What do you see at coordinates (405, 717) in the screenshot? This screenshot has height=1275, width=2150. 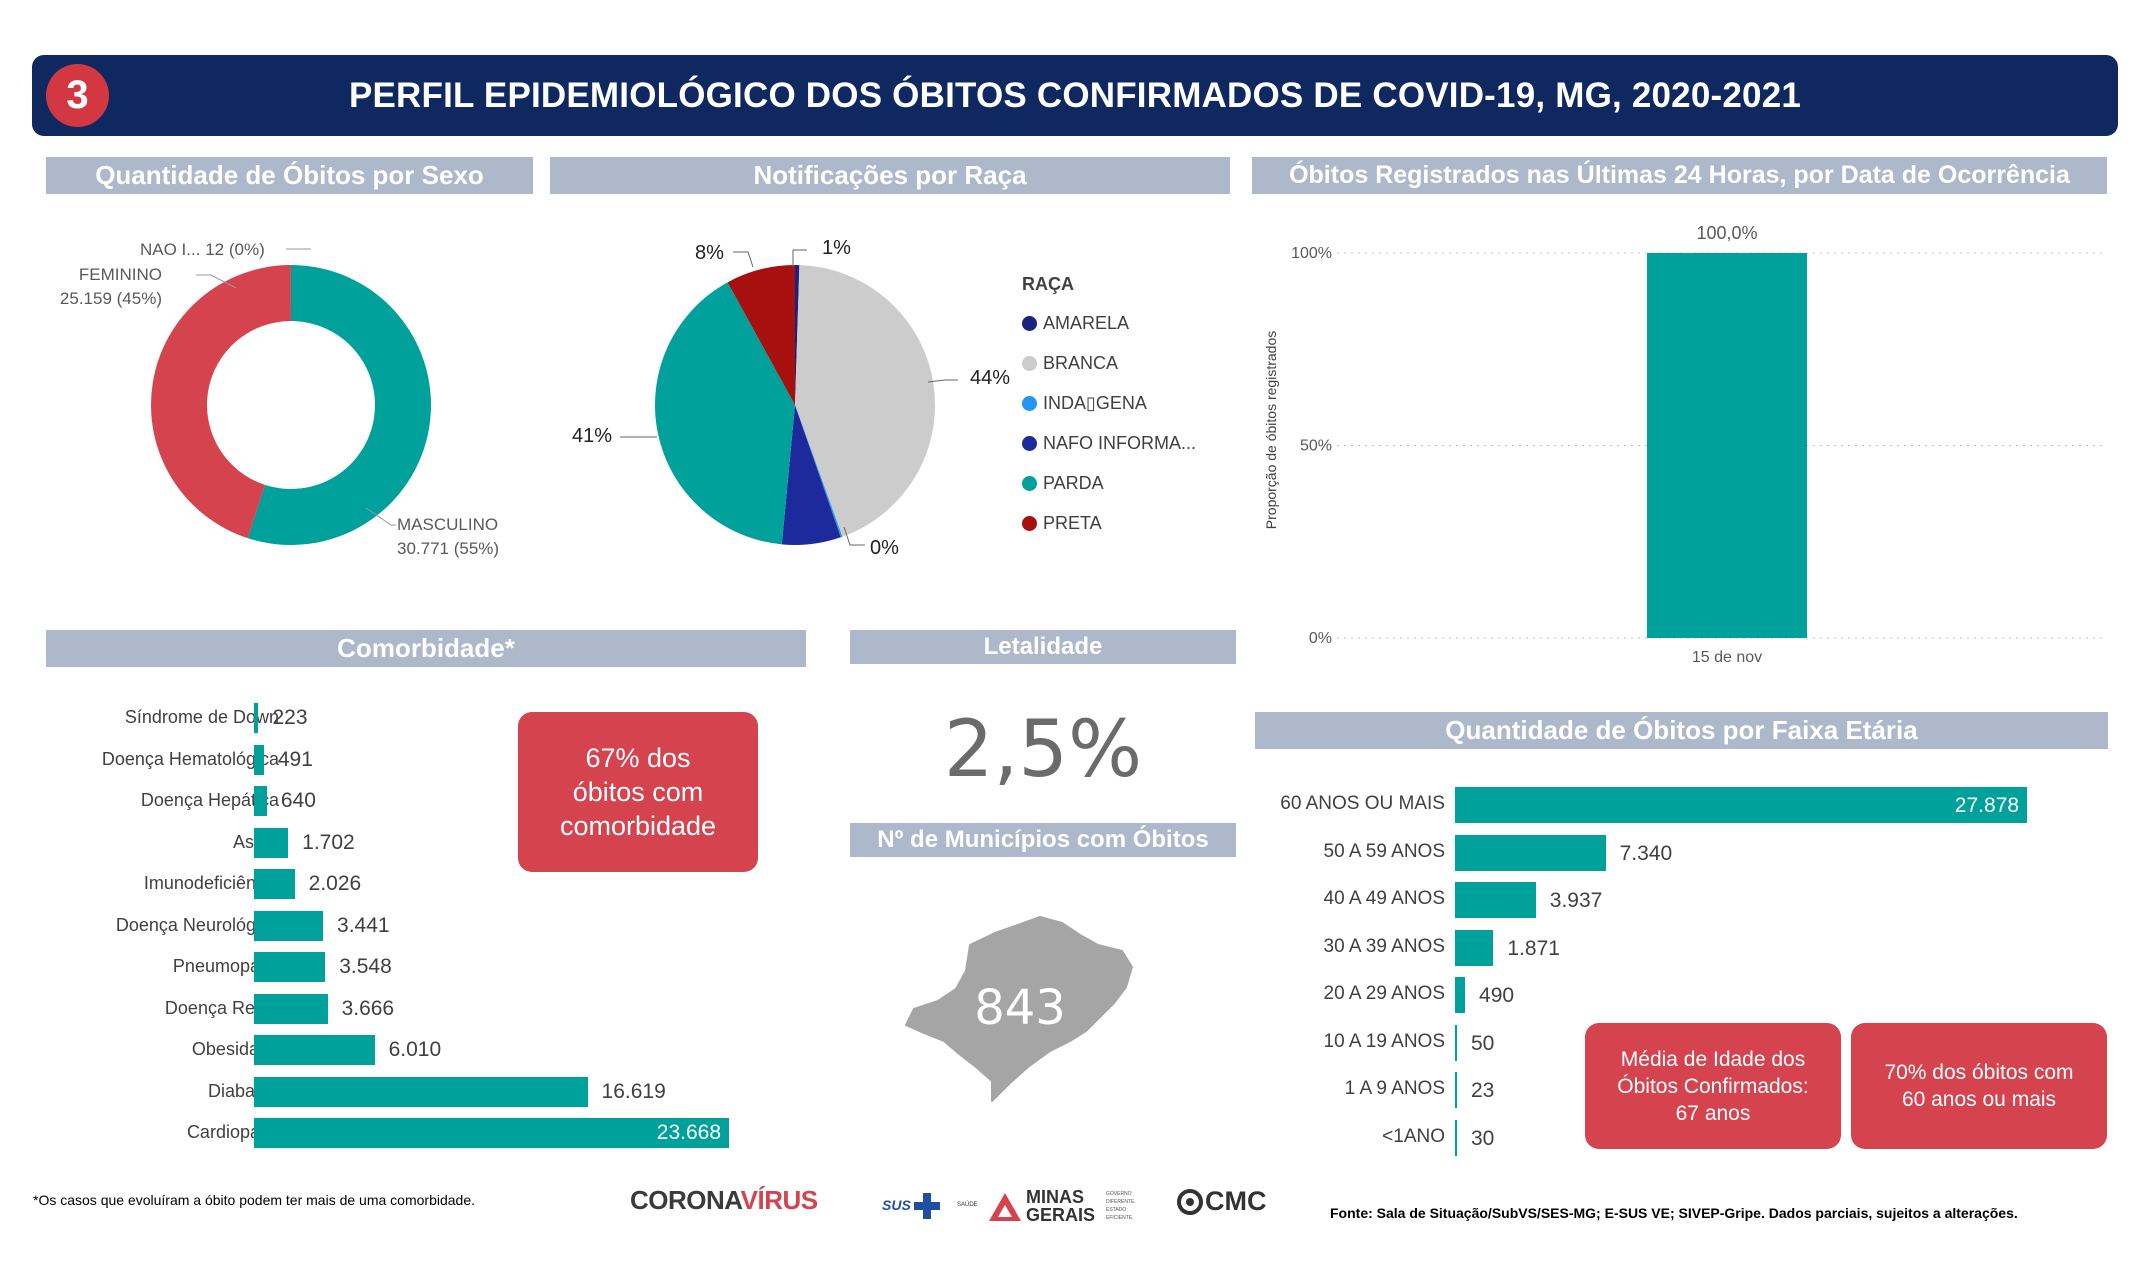 I see `comorbidade-row-s-ndrome-de-down: Síndrome de Down 223` at bounding box center [405, 717].